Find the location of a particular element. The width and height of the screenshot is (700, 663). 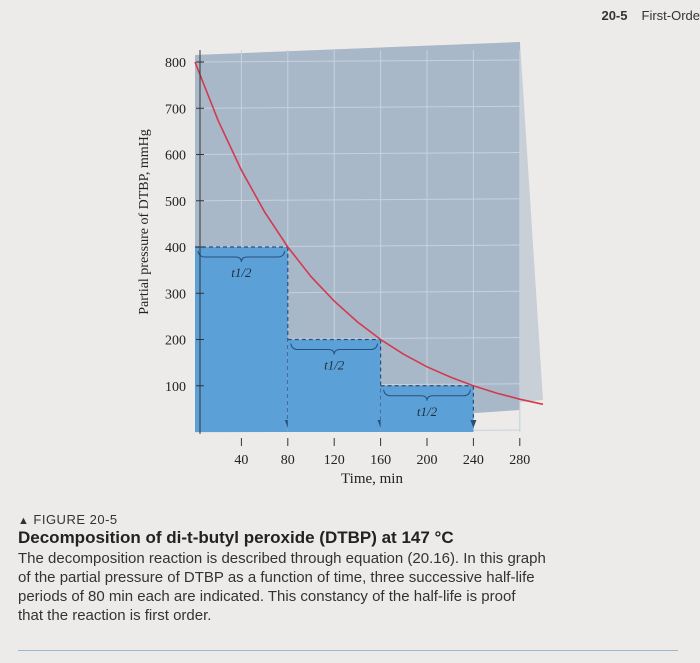

x-tick-label: 200 is located at coordinates (427, 460).